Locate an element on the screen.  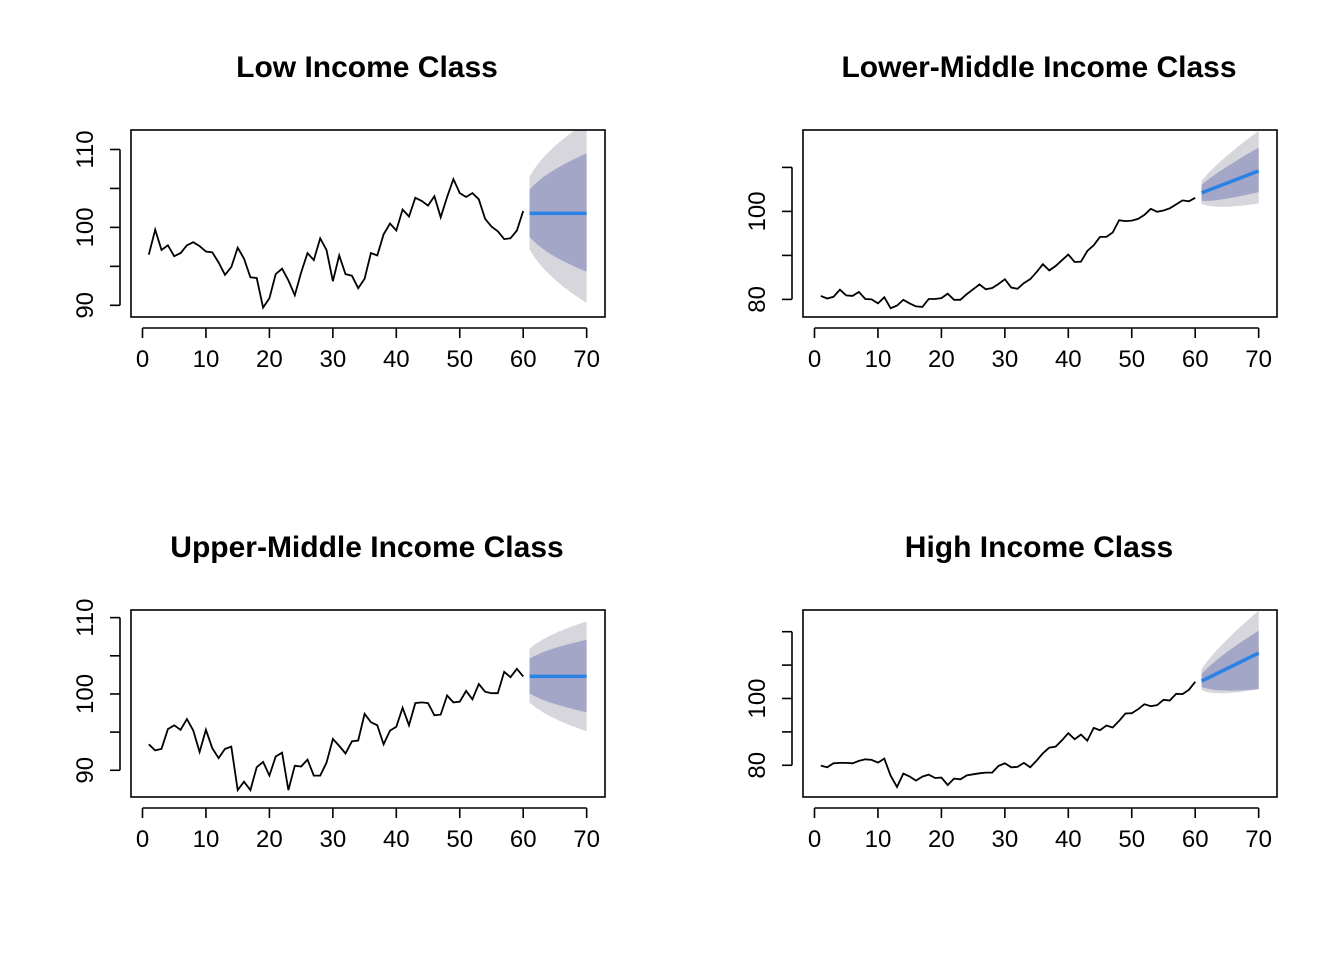
panel-title: High Income Class is located at coordinates (1039, 547).